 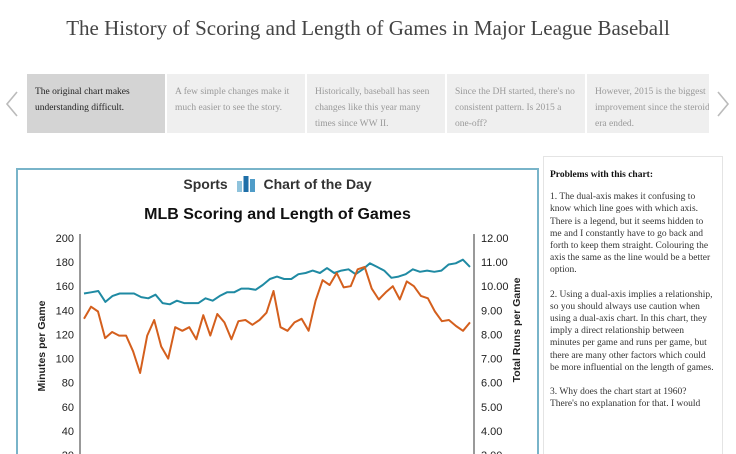 What do you see at coordinates (68, 408) in the screenshot?
I see `y-left-tick-label: 60` at bounding box center [68, 408].